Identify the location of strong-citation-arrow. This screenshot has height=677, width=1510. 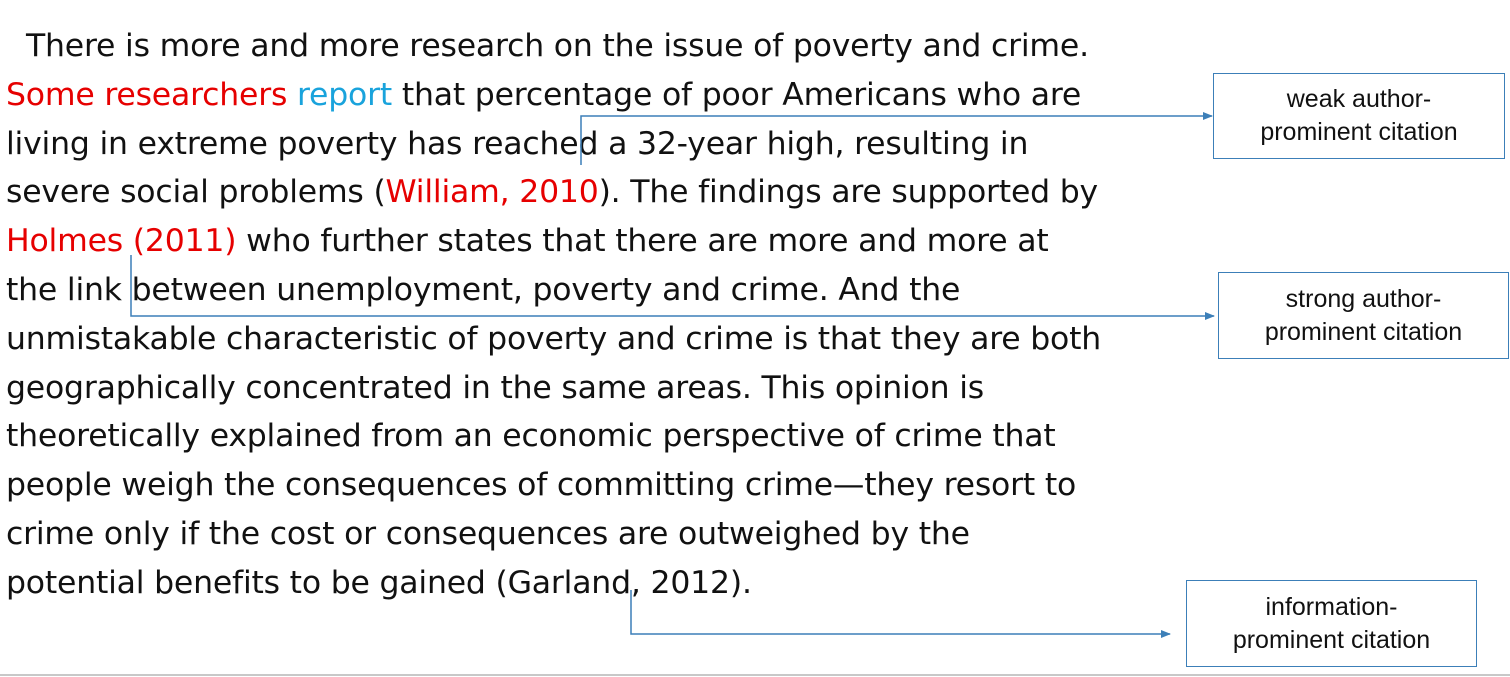
(672, 287).